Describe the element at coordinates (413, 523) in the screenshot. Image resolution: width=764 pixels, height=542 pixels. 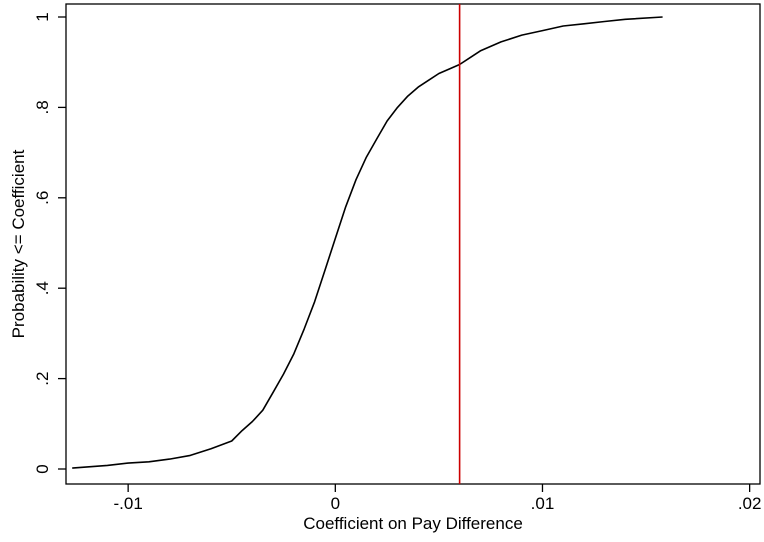
I see `x-axis-title: Coefficient on Pay Difference` at that location.